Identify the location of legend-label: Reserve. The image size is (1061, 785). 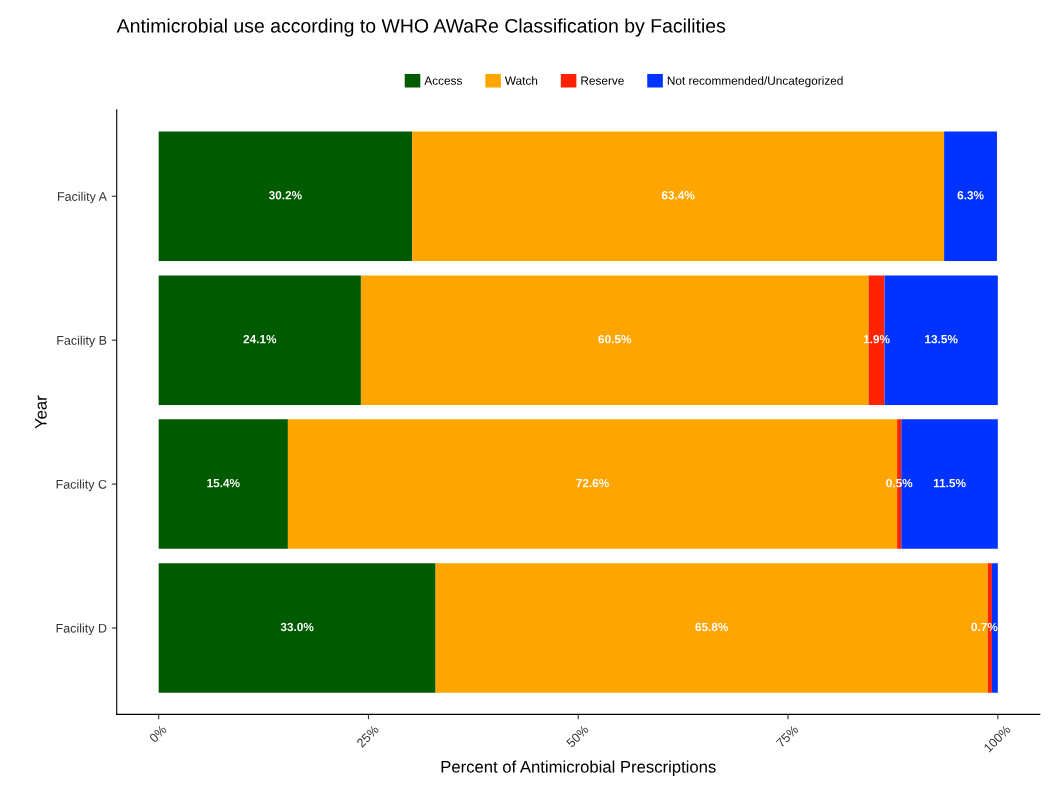
(602, 80).